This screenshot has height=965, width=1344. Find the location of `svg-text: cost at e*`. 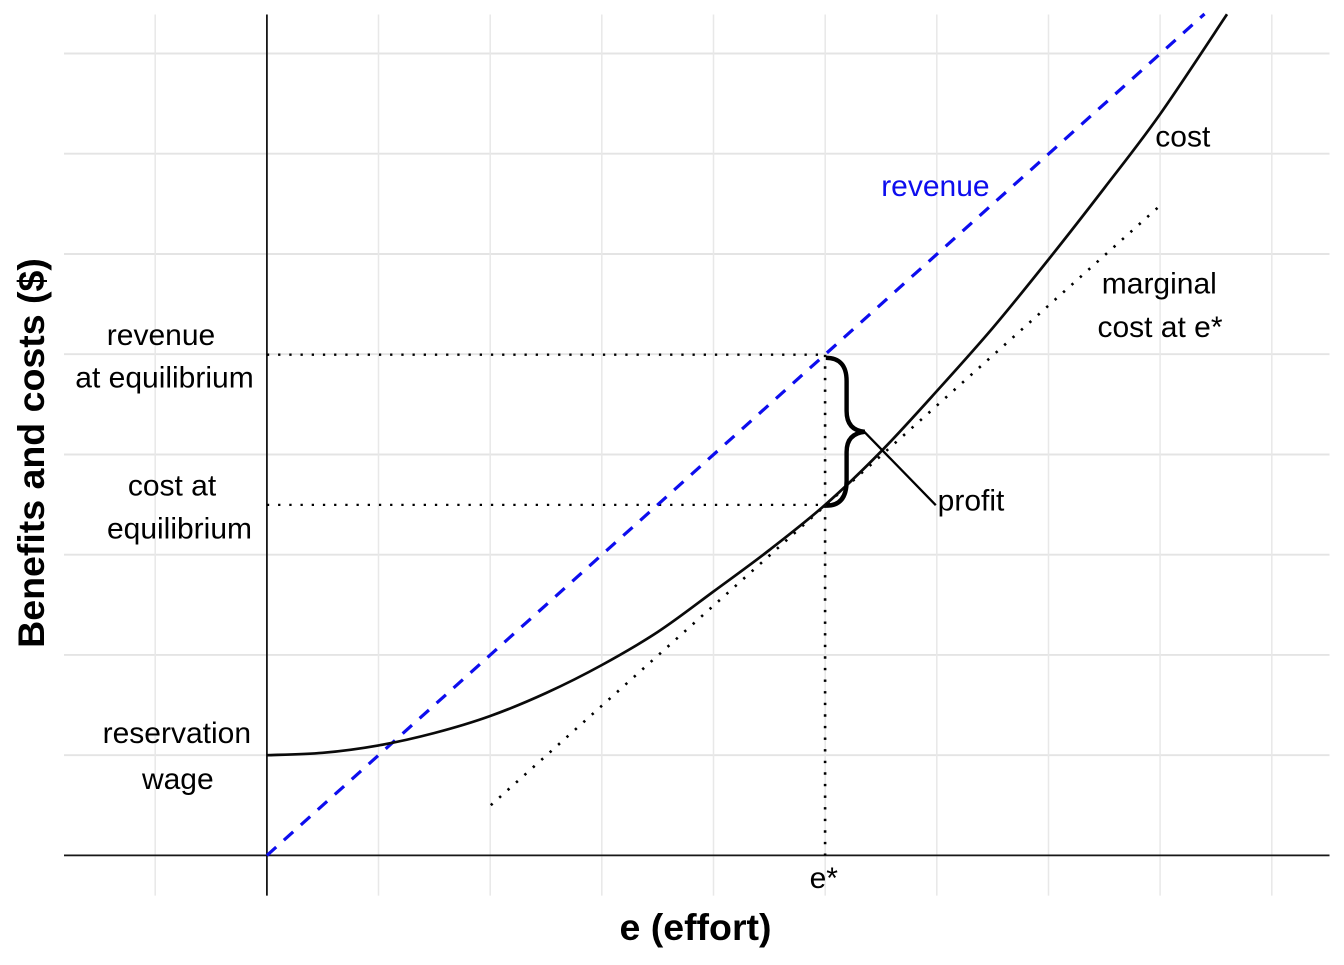

svg-text: cost at e* is located at coordinates (1159, 327).